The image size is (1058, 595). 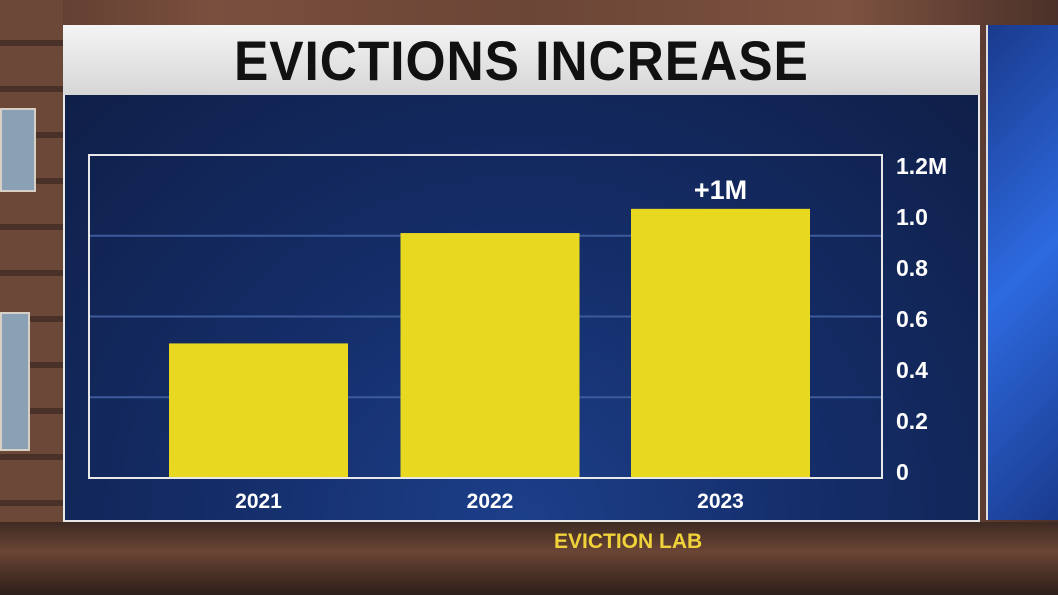 I want to click on background-building-left, so click(x=31, y=297).